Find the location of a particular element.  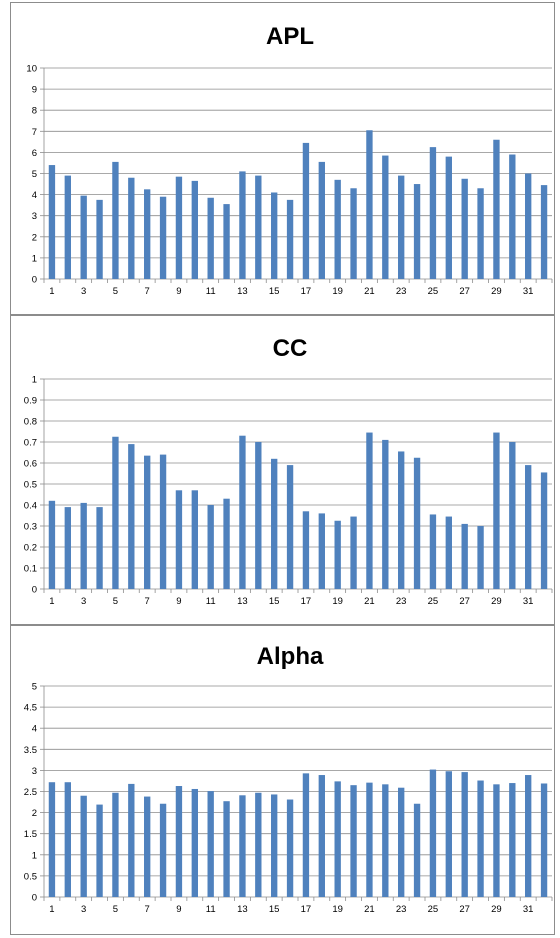

x-tick-label: 21 is located at coordinates (369, 909).